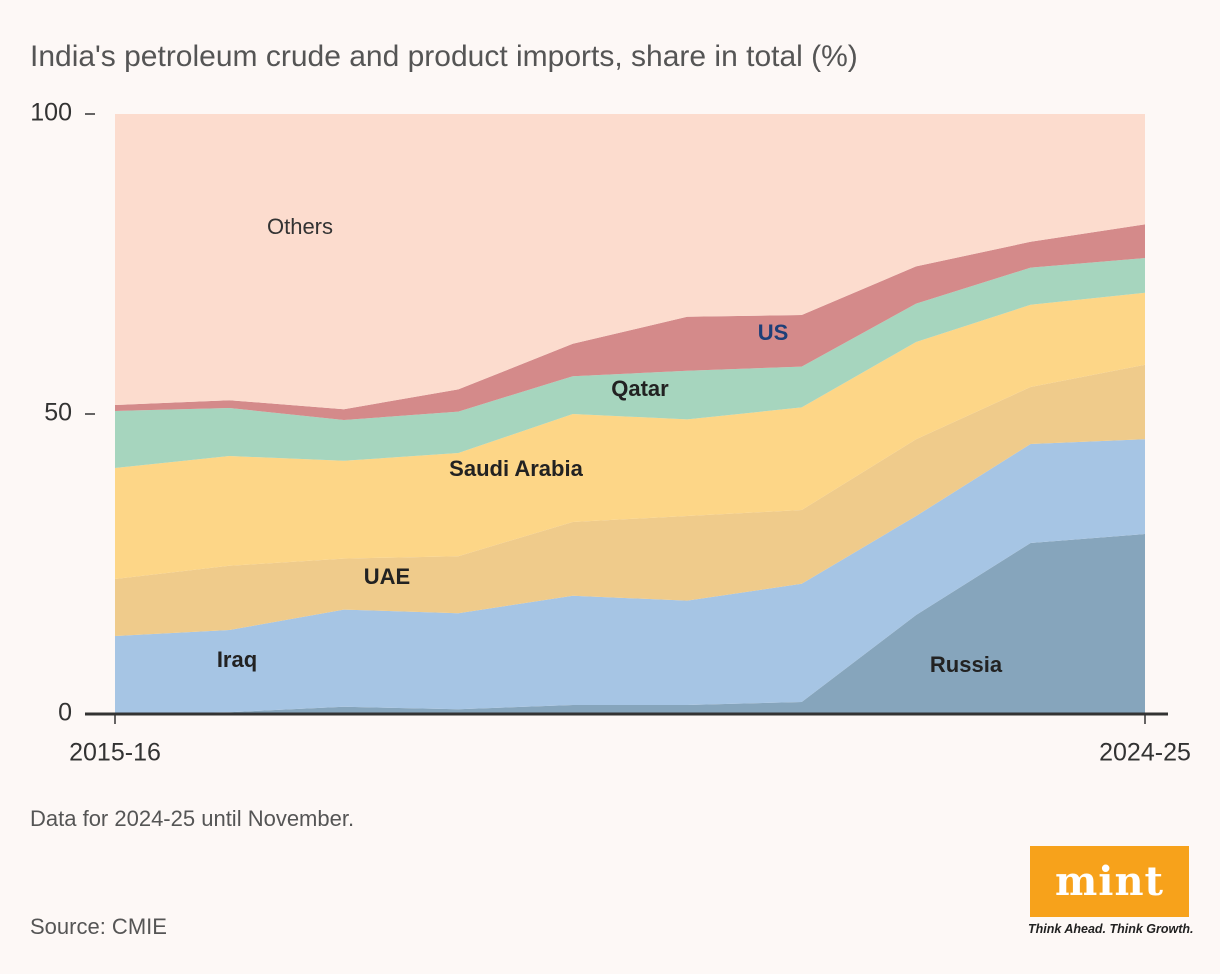 The image size is (1220, 974). Describe the element at coordinates (98, 926) in the screenshot. I see `source-note: Source: CMIE` at that location.